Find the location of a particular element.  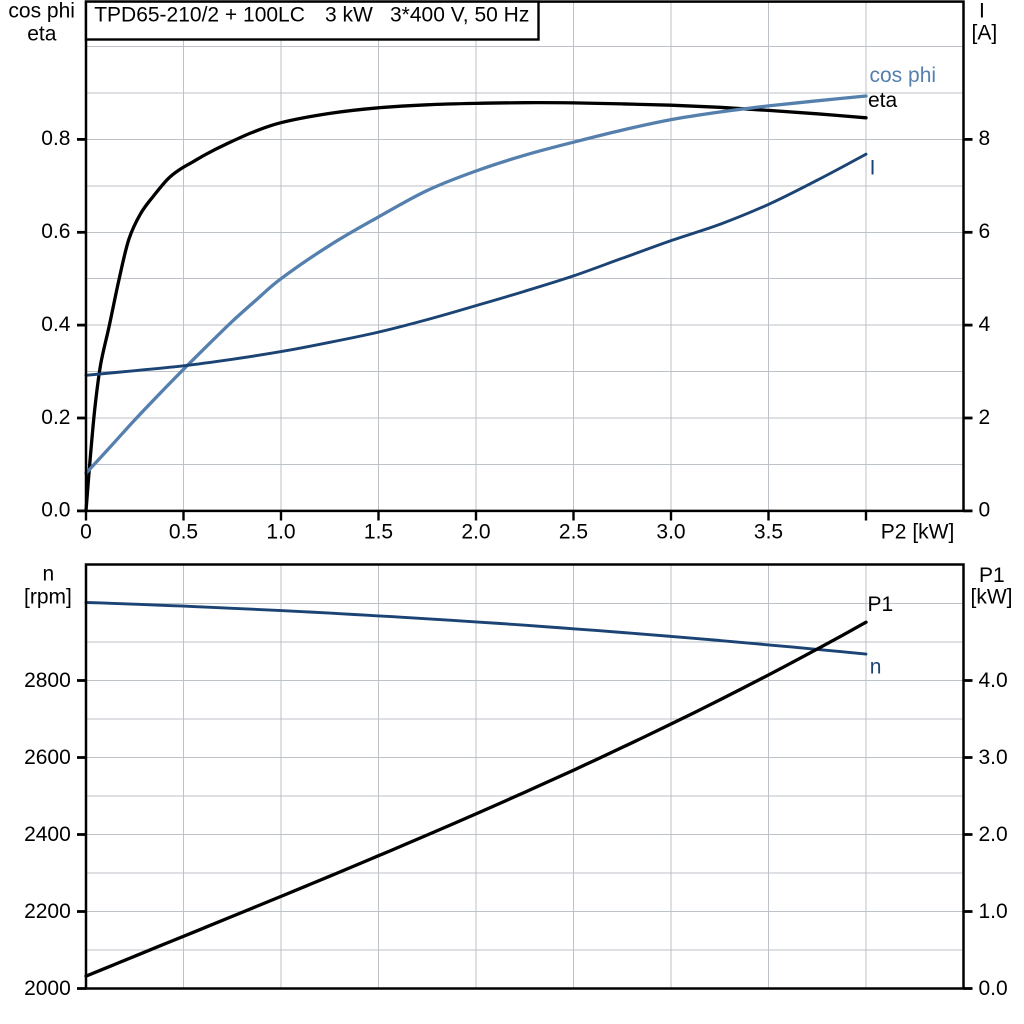

svg-text: 4.0 is located at coordinates (993, 680).